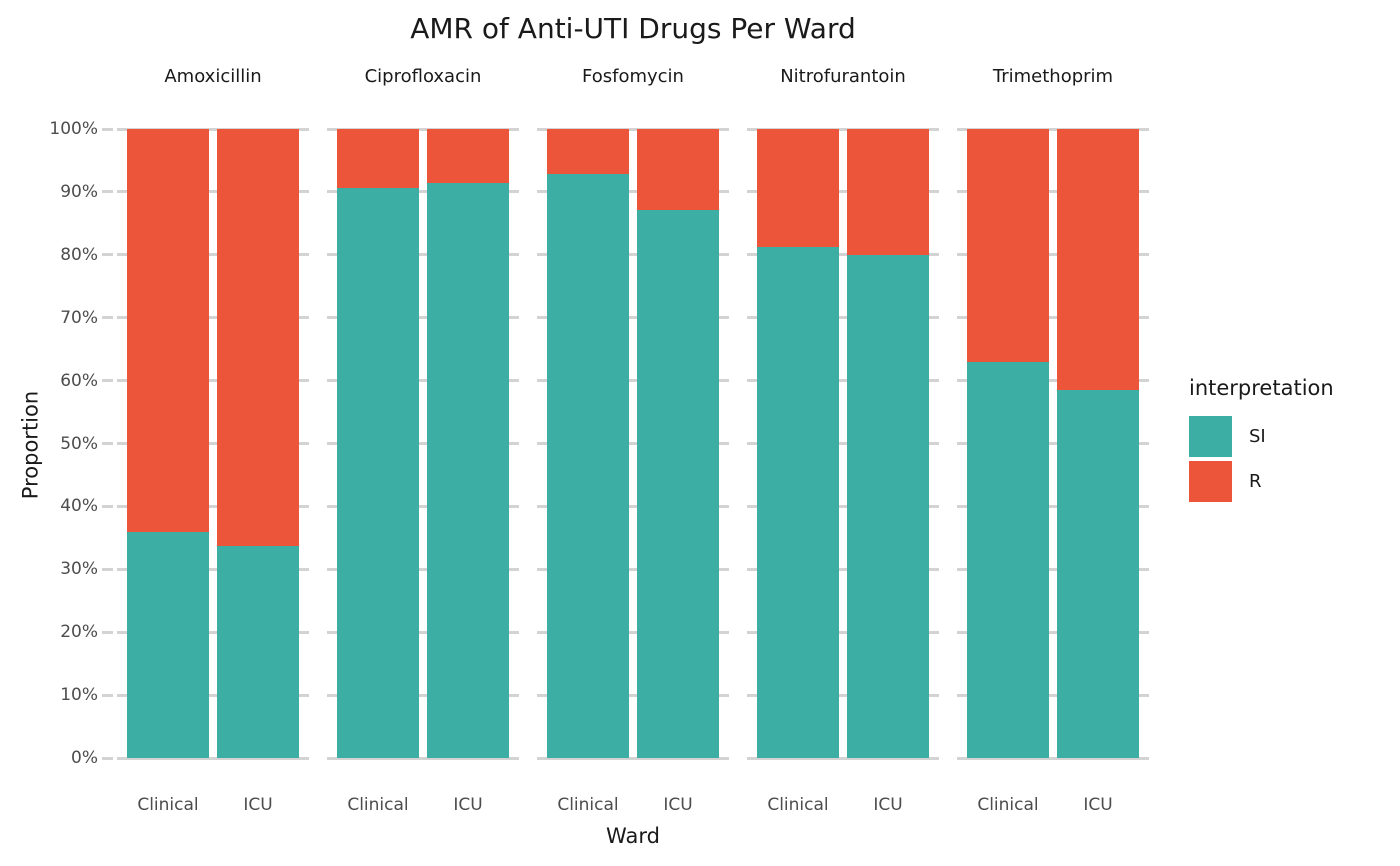 This screenshot has height=866, width=1400. Describe the element at coordinates (1261, 388) in the screenshot. I see `legend-title: interpretation` at that location.